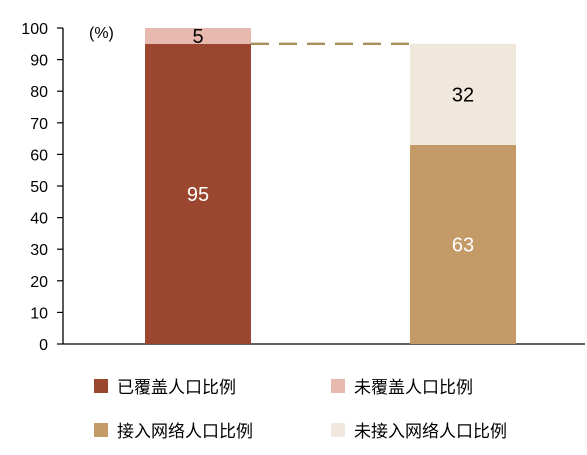 The image size is (587, 455). I want to click on data-label: 32, so click(463, 95).